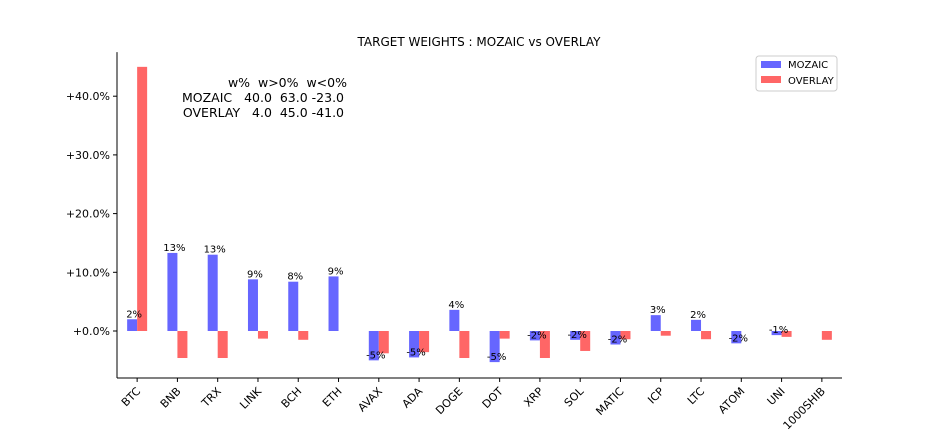 This screenshot has height=432, width=936. Describe the element at coordinates (88, 272) in the screenshot. I see `y-tick-label: +10.0%` at that location.